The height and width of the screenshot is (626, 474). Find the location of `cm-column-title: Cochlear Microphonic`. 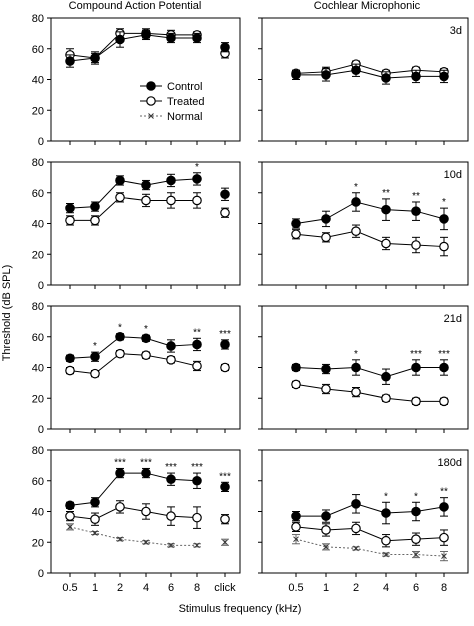

cm-column-title: Cochlear Microphonic is located at coordinates (367, 6).